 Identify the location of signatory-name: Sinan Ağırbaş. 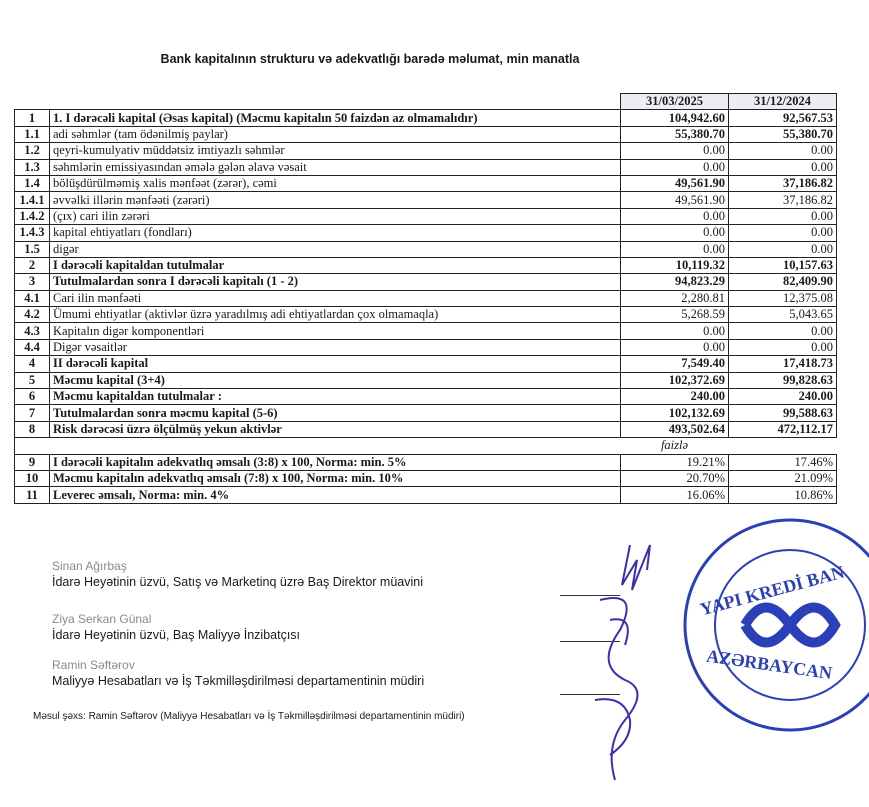
(89, 566).